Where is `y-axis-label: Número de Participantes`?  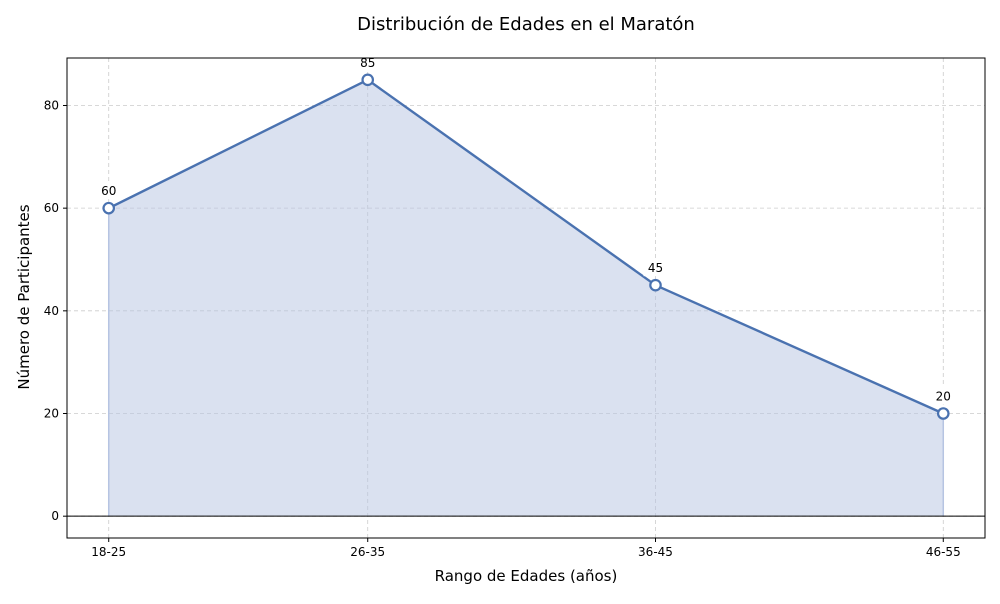 y-axis-label: Número de Participantes is located at coordinates (24, 296).